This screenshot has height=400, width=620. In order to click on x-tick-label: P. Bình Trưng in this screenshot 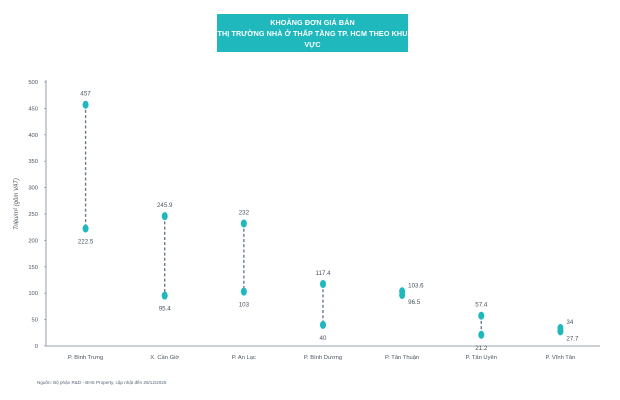, I will do `click(85, 358)`.